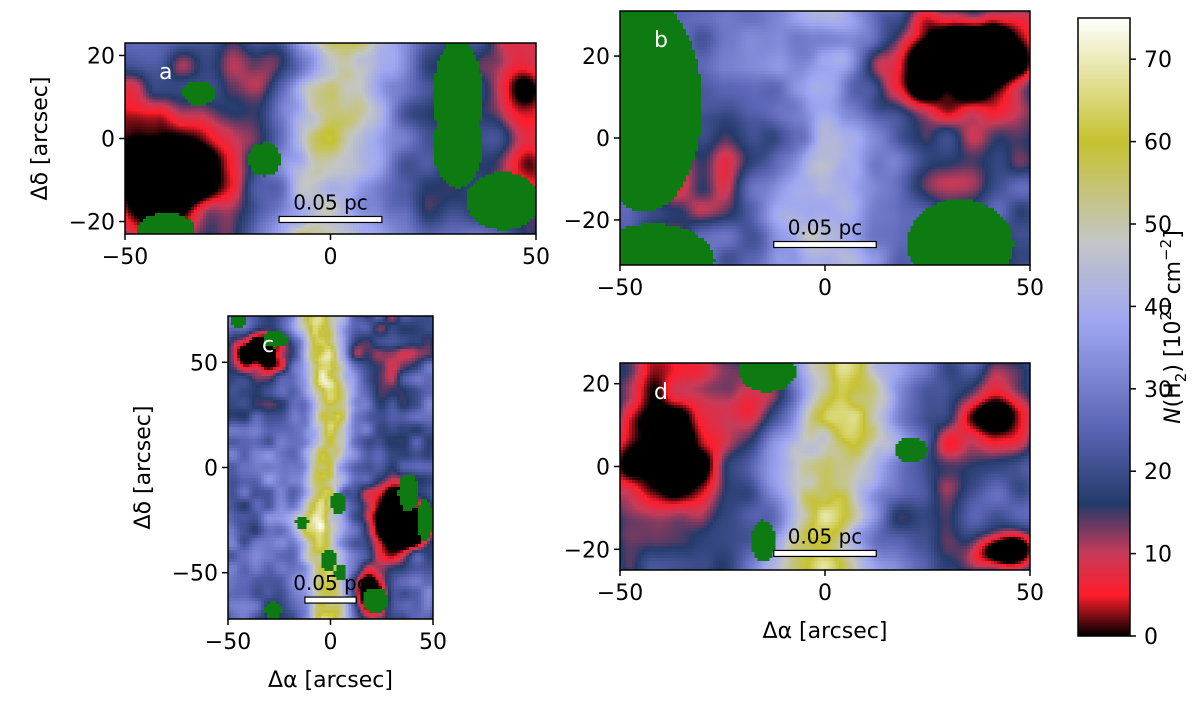  Describe the element at coordinates (825, 138) in the screenshot. I see `column-density-map-b` at that location.